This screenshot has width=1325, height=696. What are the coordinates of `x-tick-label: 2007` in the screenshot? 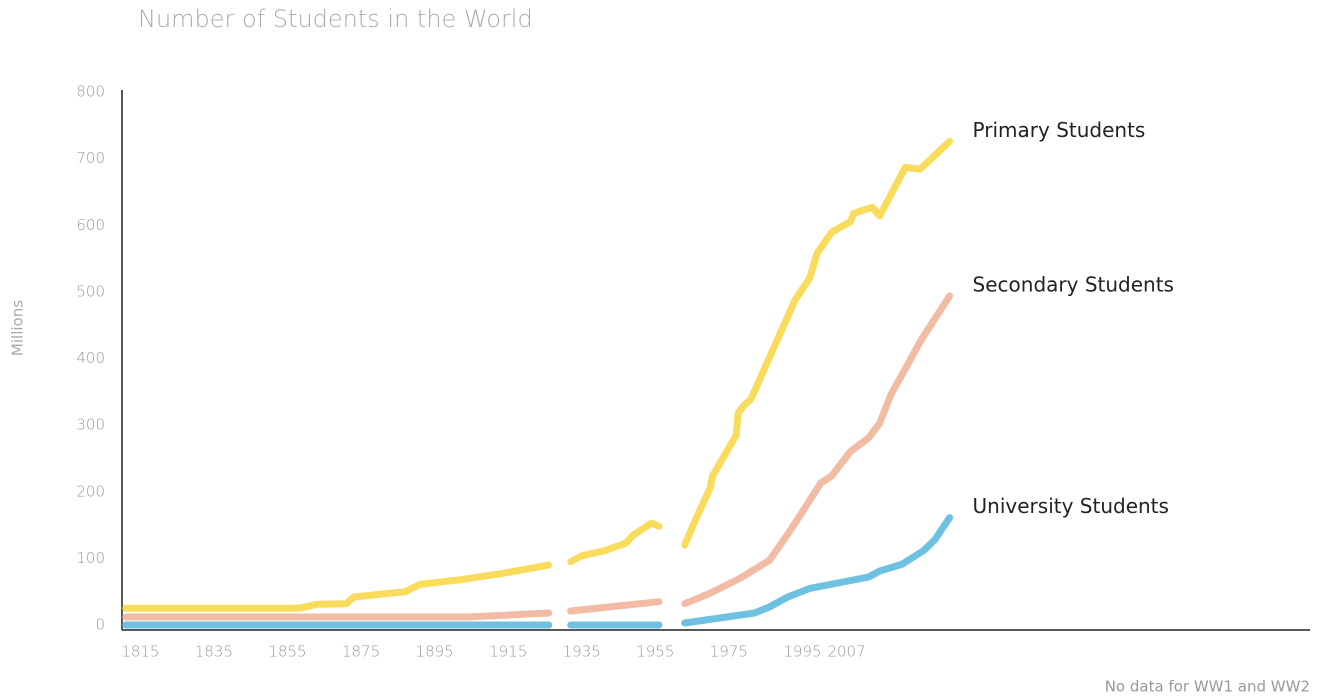 It's located at (846, 652).